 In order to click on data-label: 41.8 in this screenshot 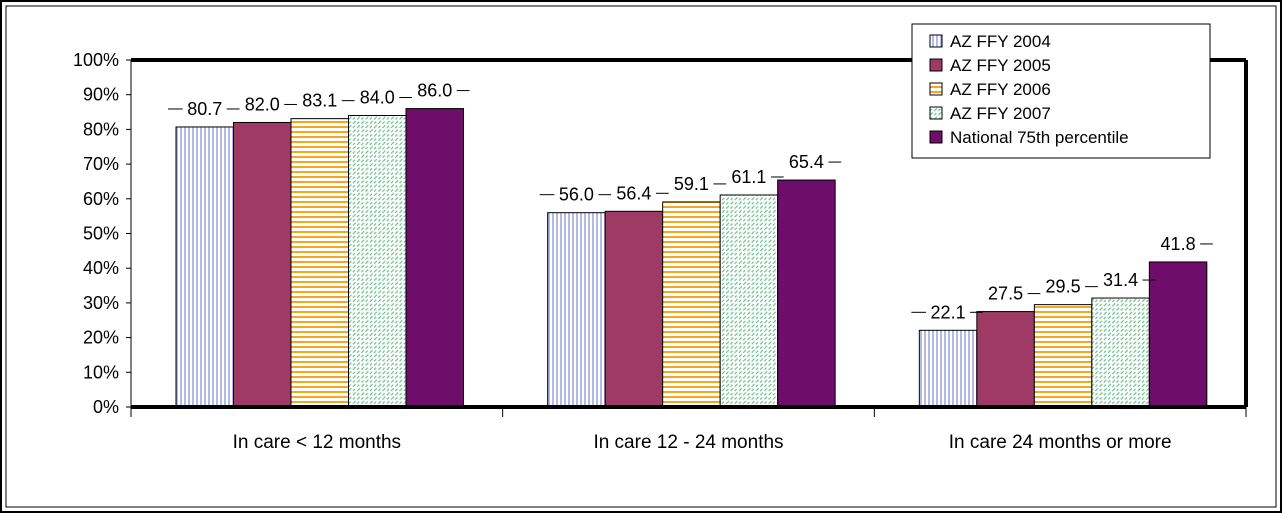, I will do `click(1178, 244)`.